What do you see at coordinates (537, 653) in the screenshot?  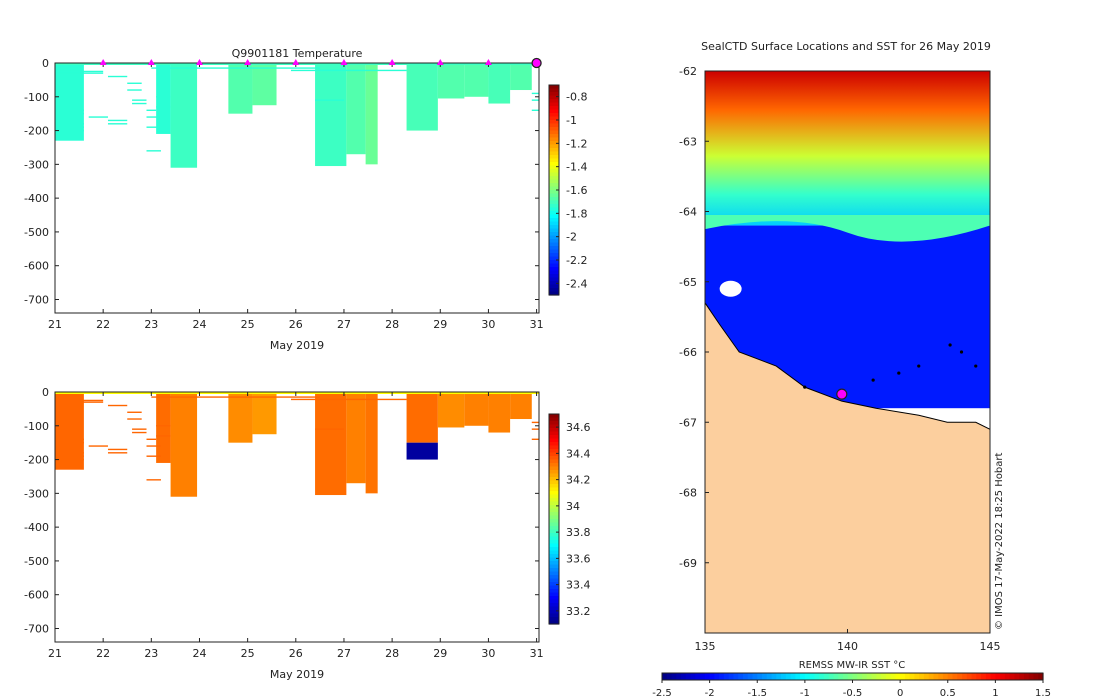 I see `x-tick-label: 31` at bounding box center [537, 653].